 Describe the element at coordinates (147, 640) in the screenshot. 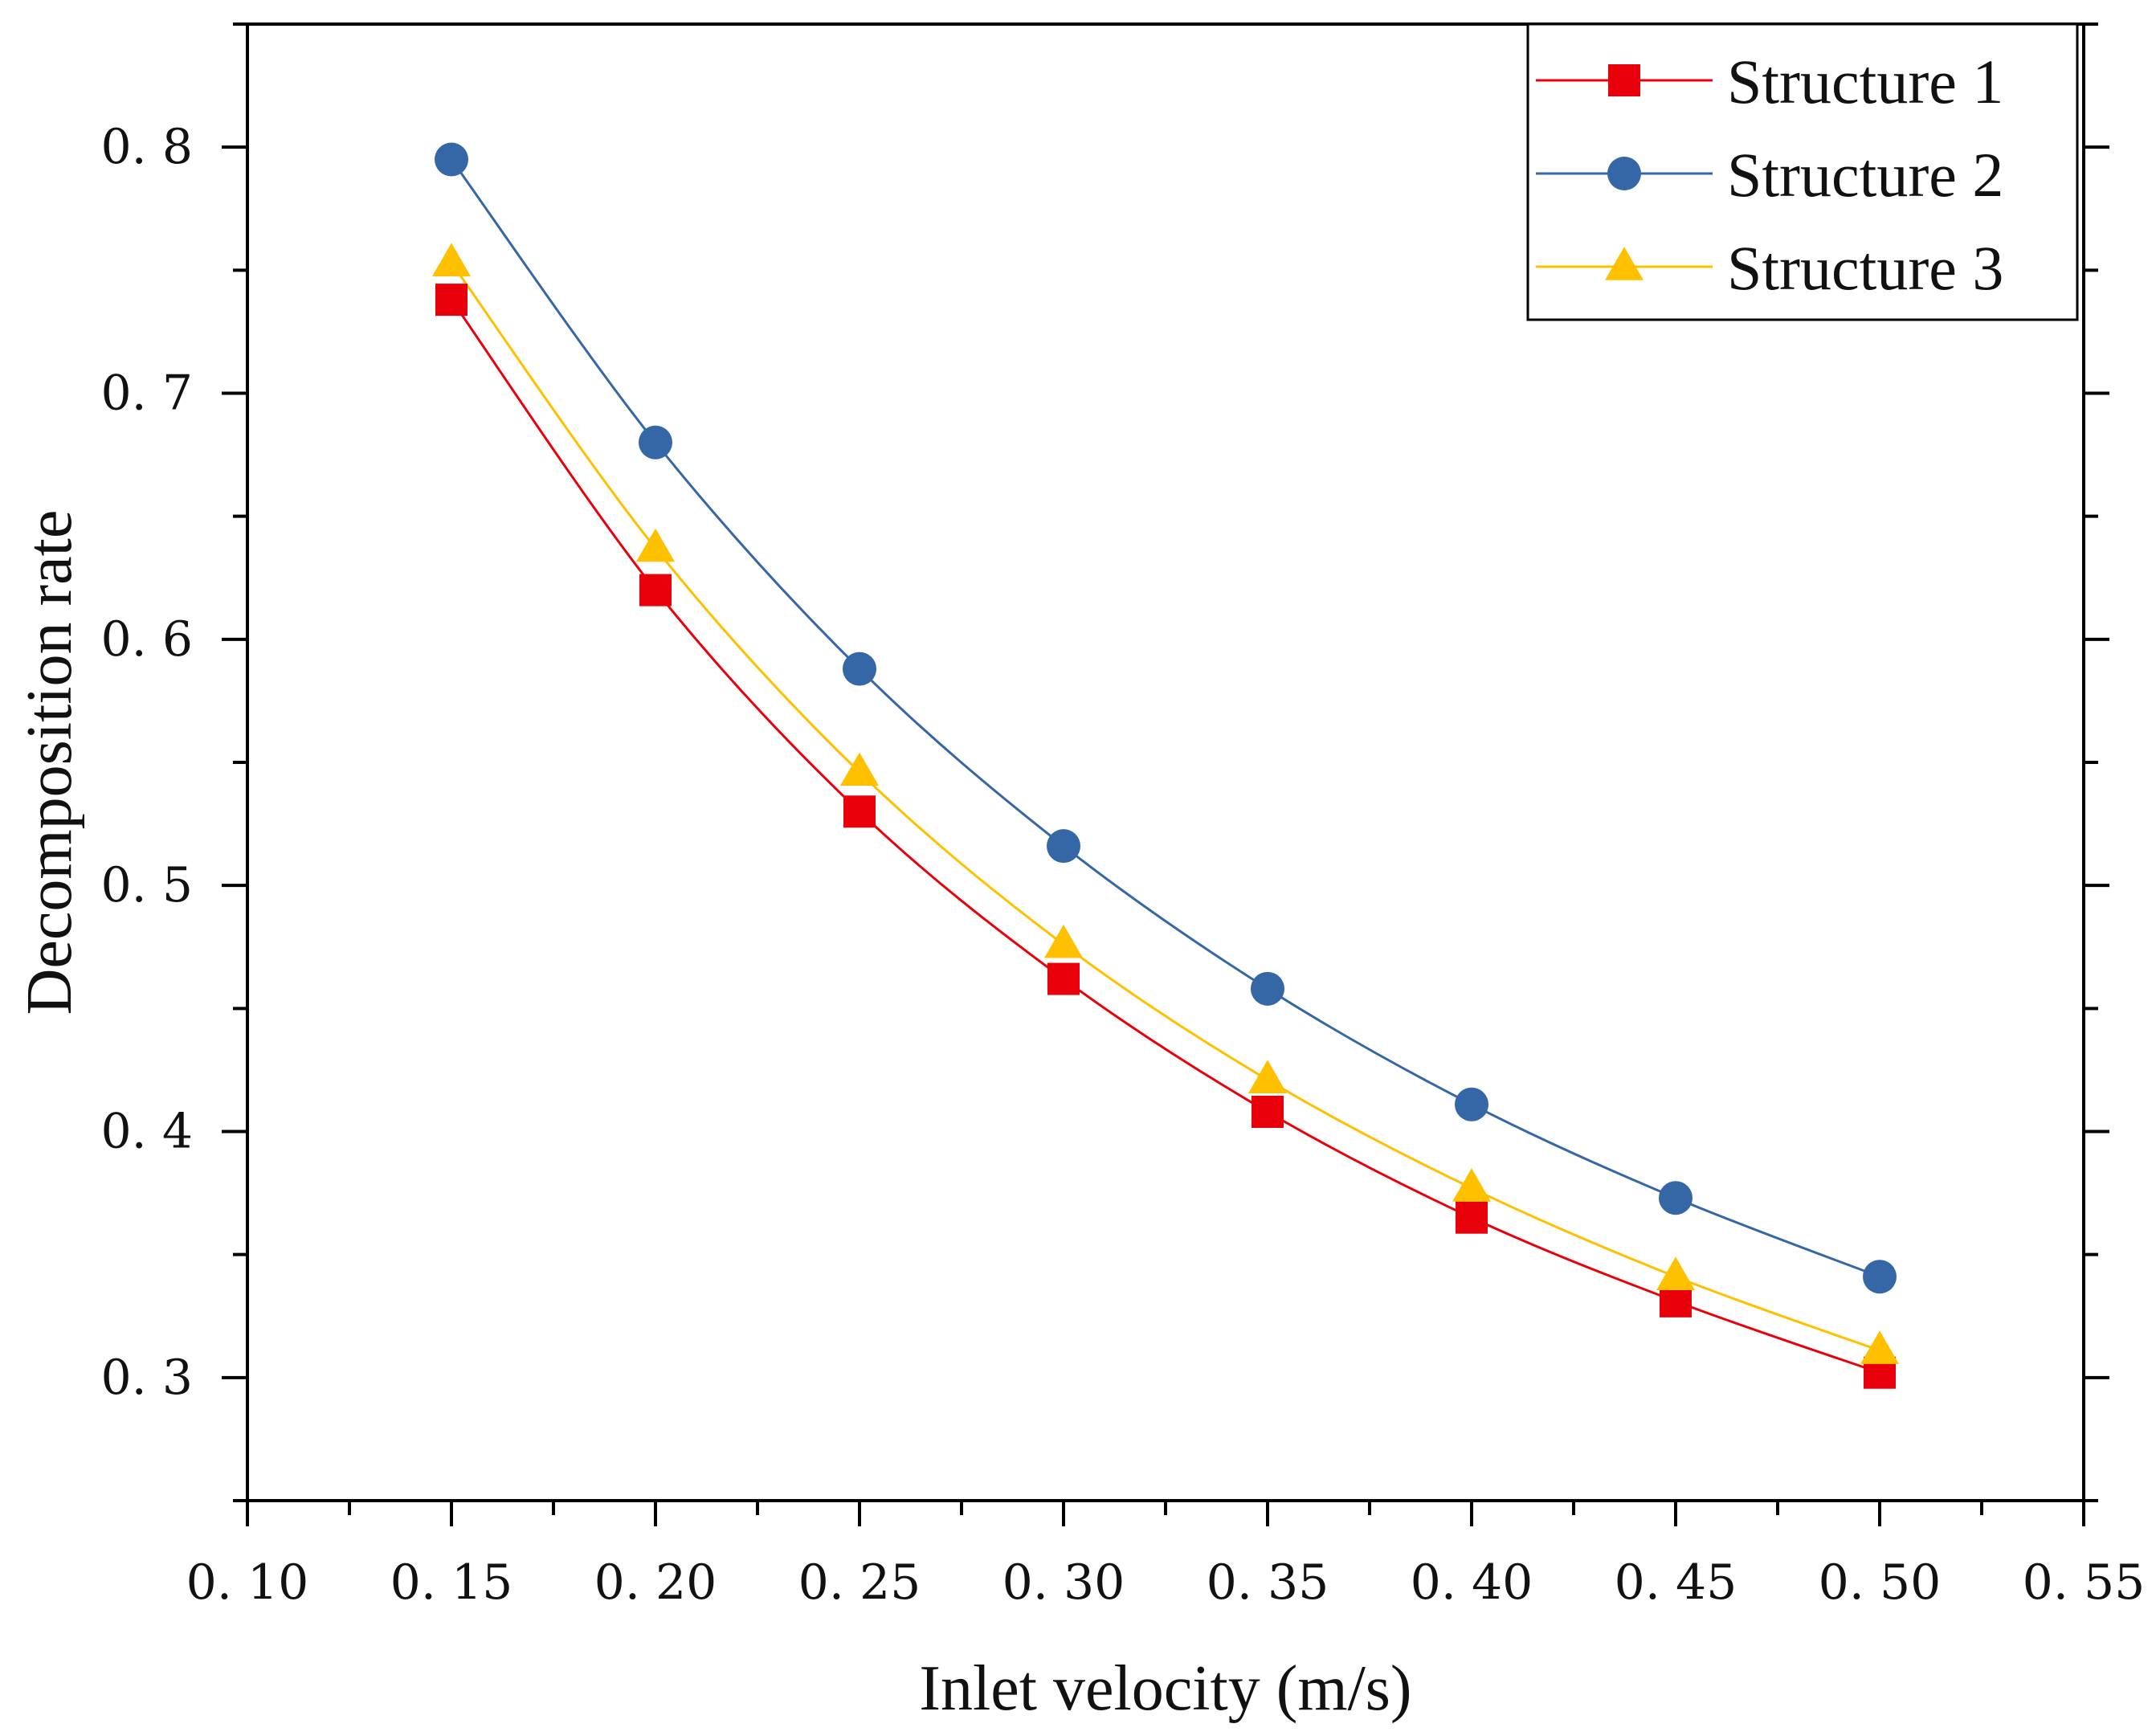

I see `y-tick-label: 0. 6` at that location.